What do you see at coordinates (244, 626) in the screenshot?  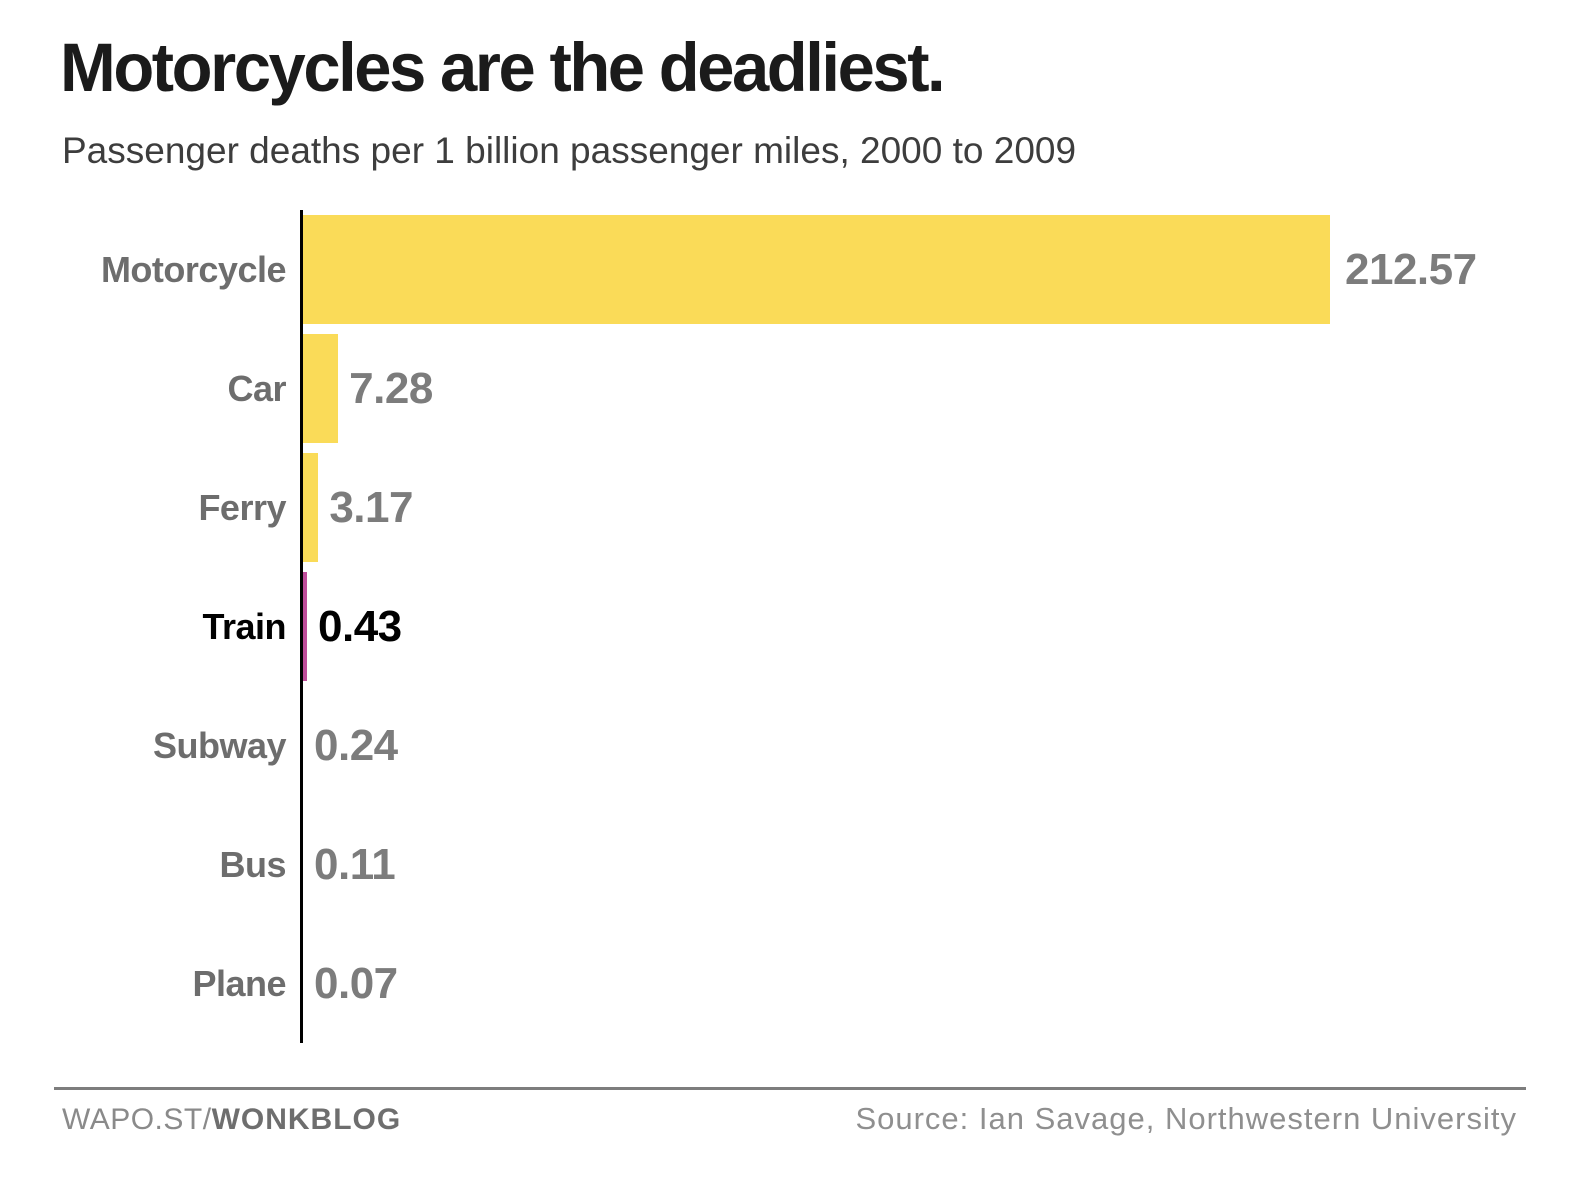 I see `category-label-train: Train` at bounding box center [244, 626].